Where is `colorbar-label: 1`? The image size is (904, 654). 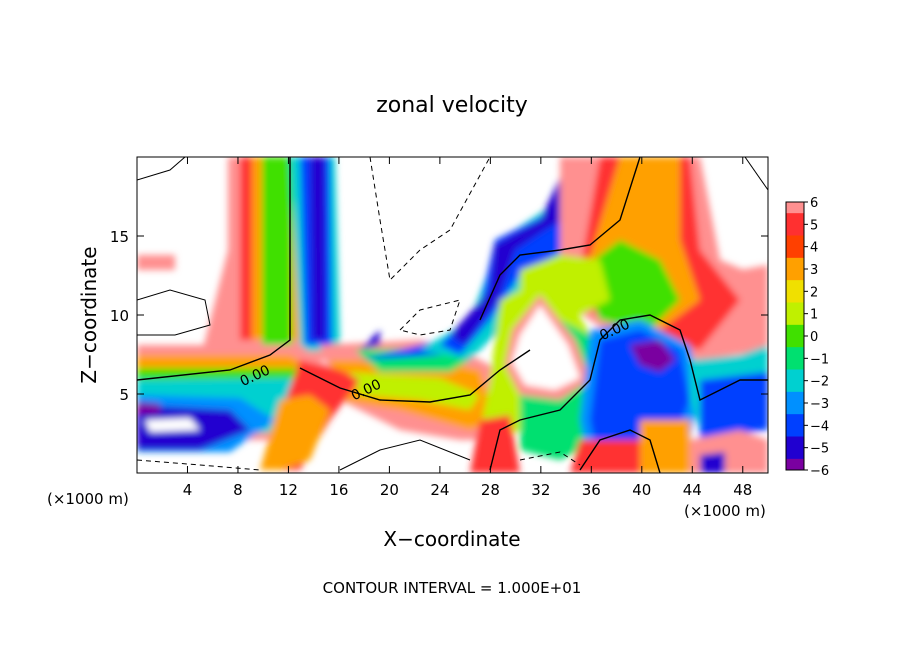 colorbar-label: 1 is located at coordinates (814, 315).